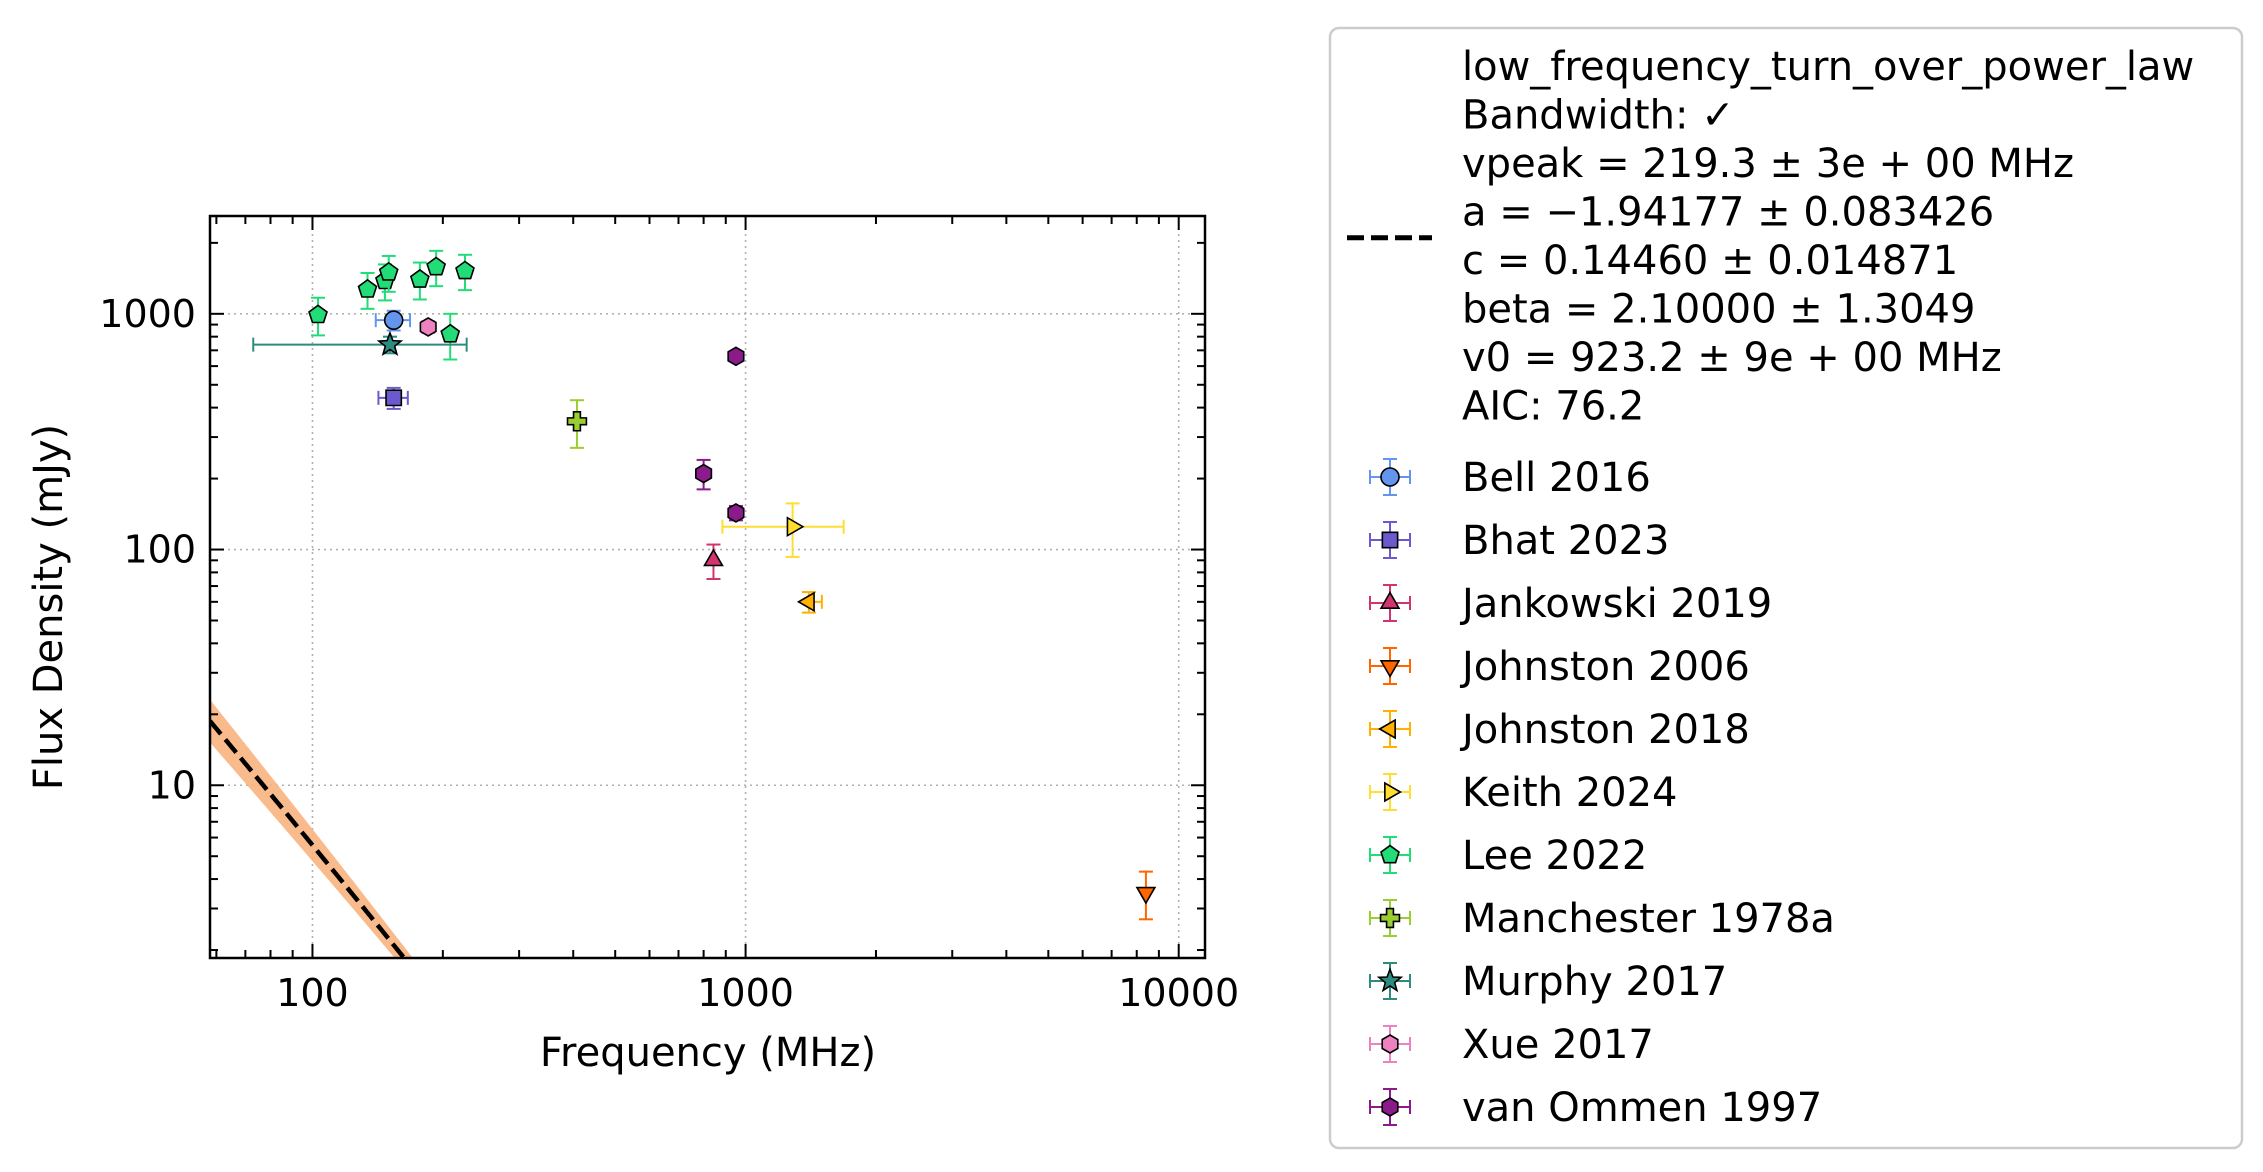 This screenshot has width=2263, height=1172. Describe the element at coordinates (1710, 261) in the screenshot. I see `fit-parameter-text: c = 0.14460 ± 0.014871` at that location.